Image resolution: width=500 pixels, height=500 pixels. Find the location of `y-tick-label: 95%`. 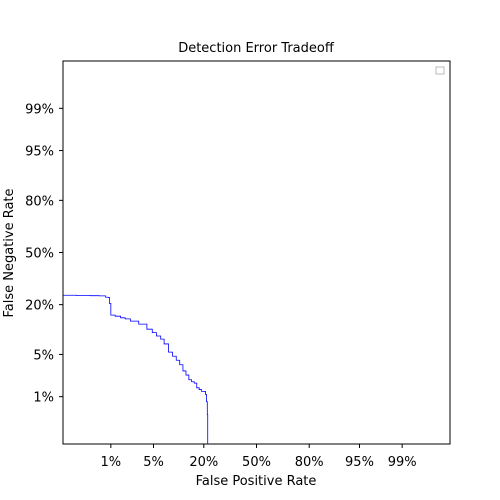

y-tick-label: 95% is located at coordinates (39, 152).